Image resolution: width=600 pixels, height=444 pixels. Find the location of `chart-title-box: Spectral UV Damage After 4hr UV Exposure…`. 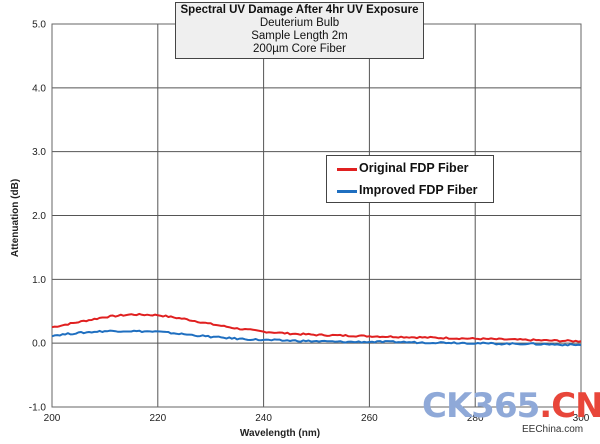

chart-title-box: Spectral UV Damage After 4hr UV Exposure… is located at coordinates (299, 30).